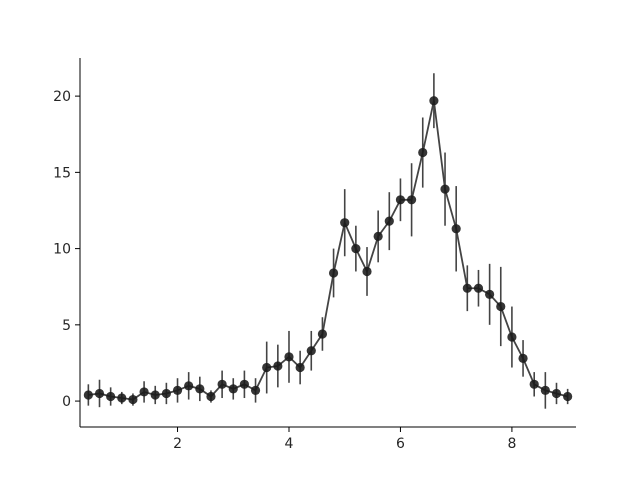  I want to click on x-tick-label: 6, so click(400, 444).